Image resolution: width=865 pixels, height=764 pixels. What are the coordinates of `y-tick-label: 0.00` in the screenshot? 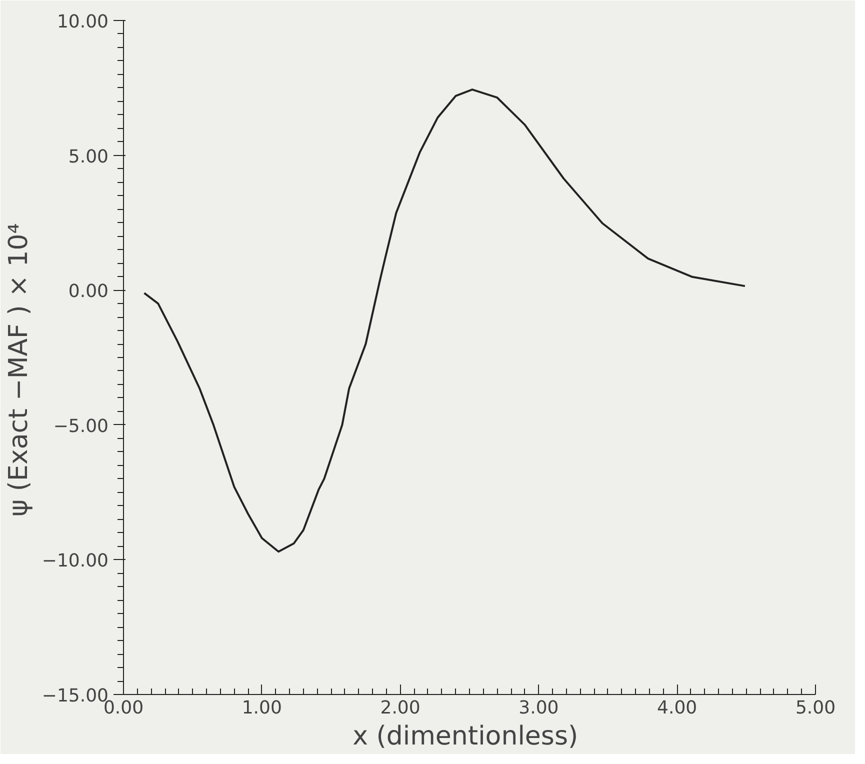 It's located at (88, 291).